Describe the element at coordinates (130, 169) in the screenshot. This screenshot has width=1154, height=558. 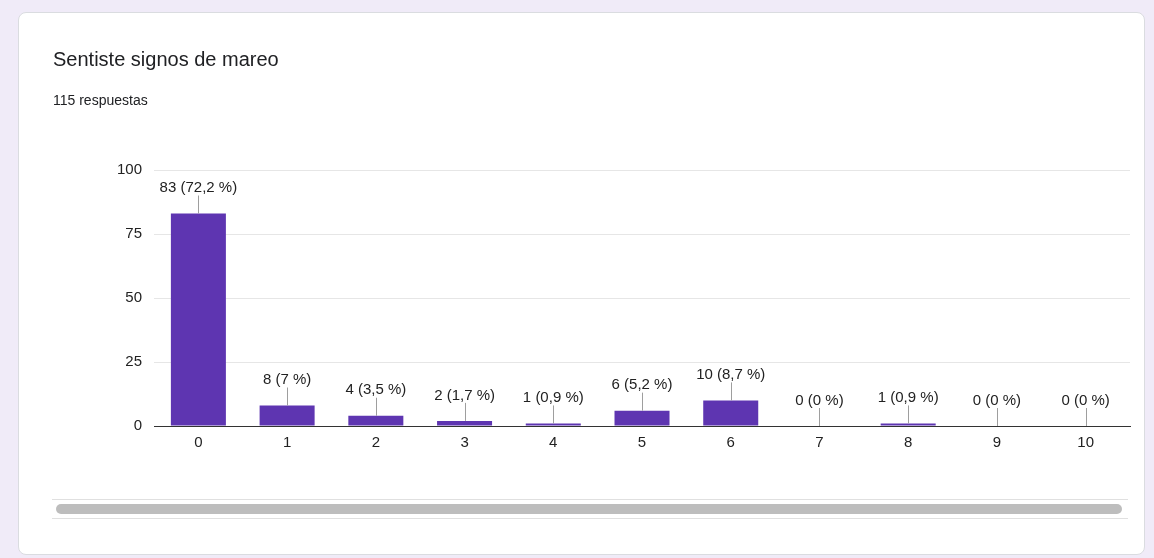
I see `y-tick-label: 100` at that location.